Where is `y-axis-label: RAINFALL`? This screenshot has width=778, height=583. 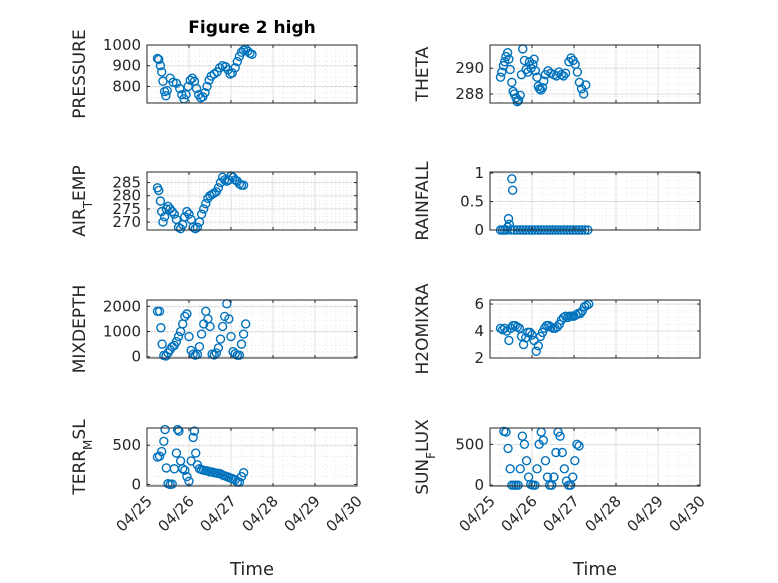 y-axis-label: RAINFALL is located at coordinates (423, 201).